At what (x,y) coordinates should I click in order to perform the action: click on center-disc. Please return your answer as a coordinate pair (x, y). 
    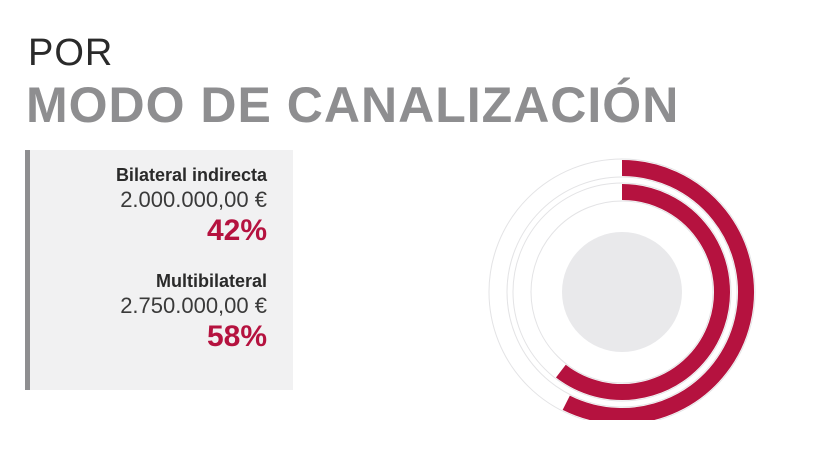
    Looking at the image, I should click on (622, 292).